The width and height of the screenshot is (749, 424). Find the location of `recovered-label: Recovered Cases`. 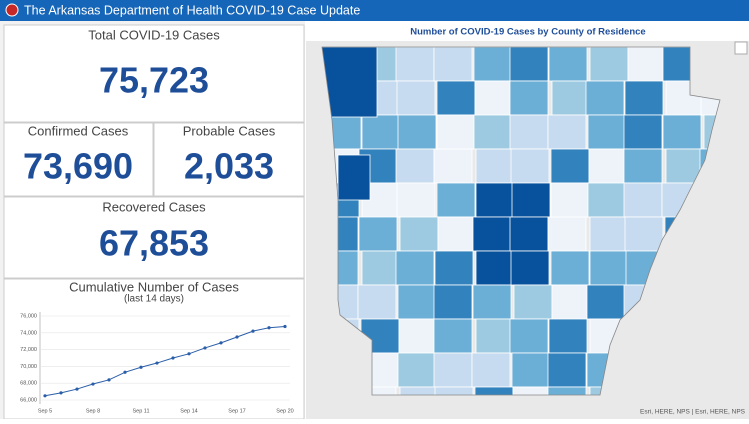

recovered-label: Recovered Cases is located at coordinates (154, 206).